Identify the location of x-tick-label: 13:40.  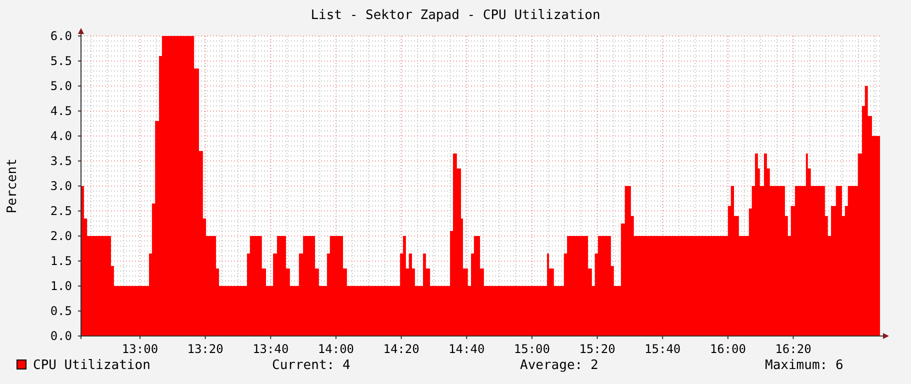
(270, 349).